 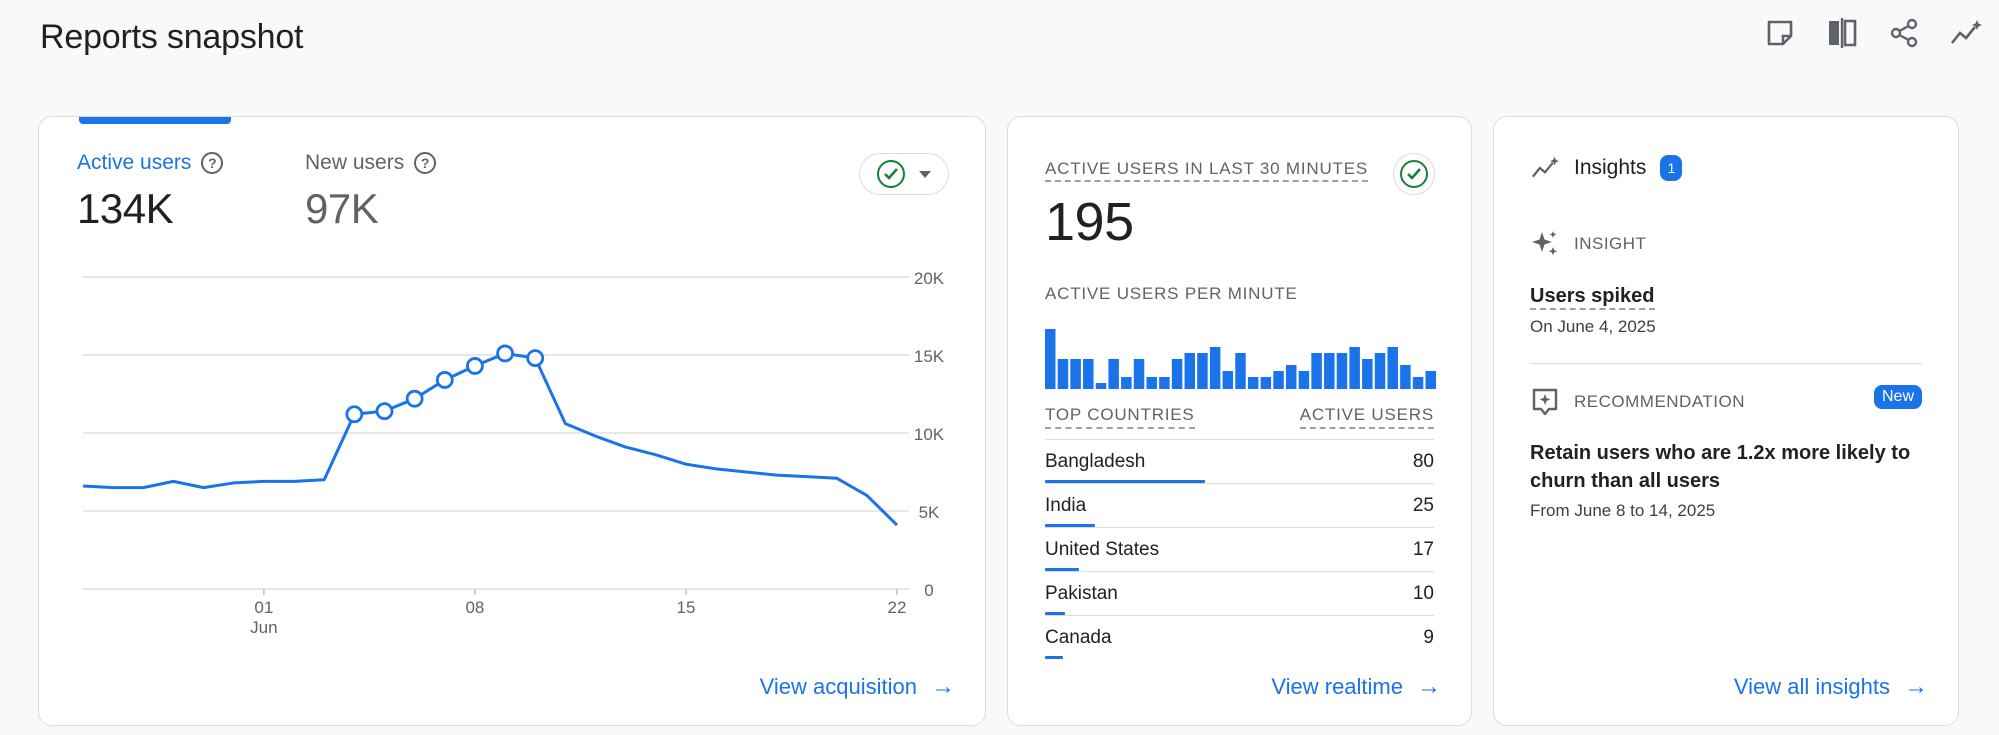 What do you see at coordinates (1842, 33) in the screenshot?
I see `compare-icon` at bounding box center [1842, 33].